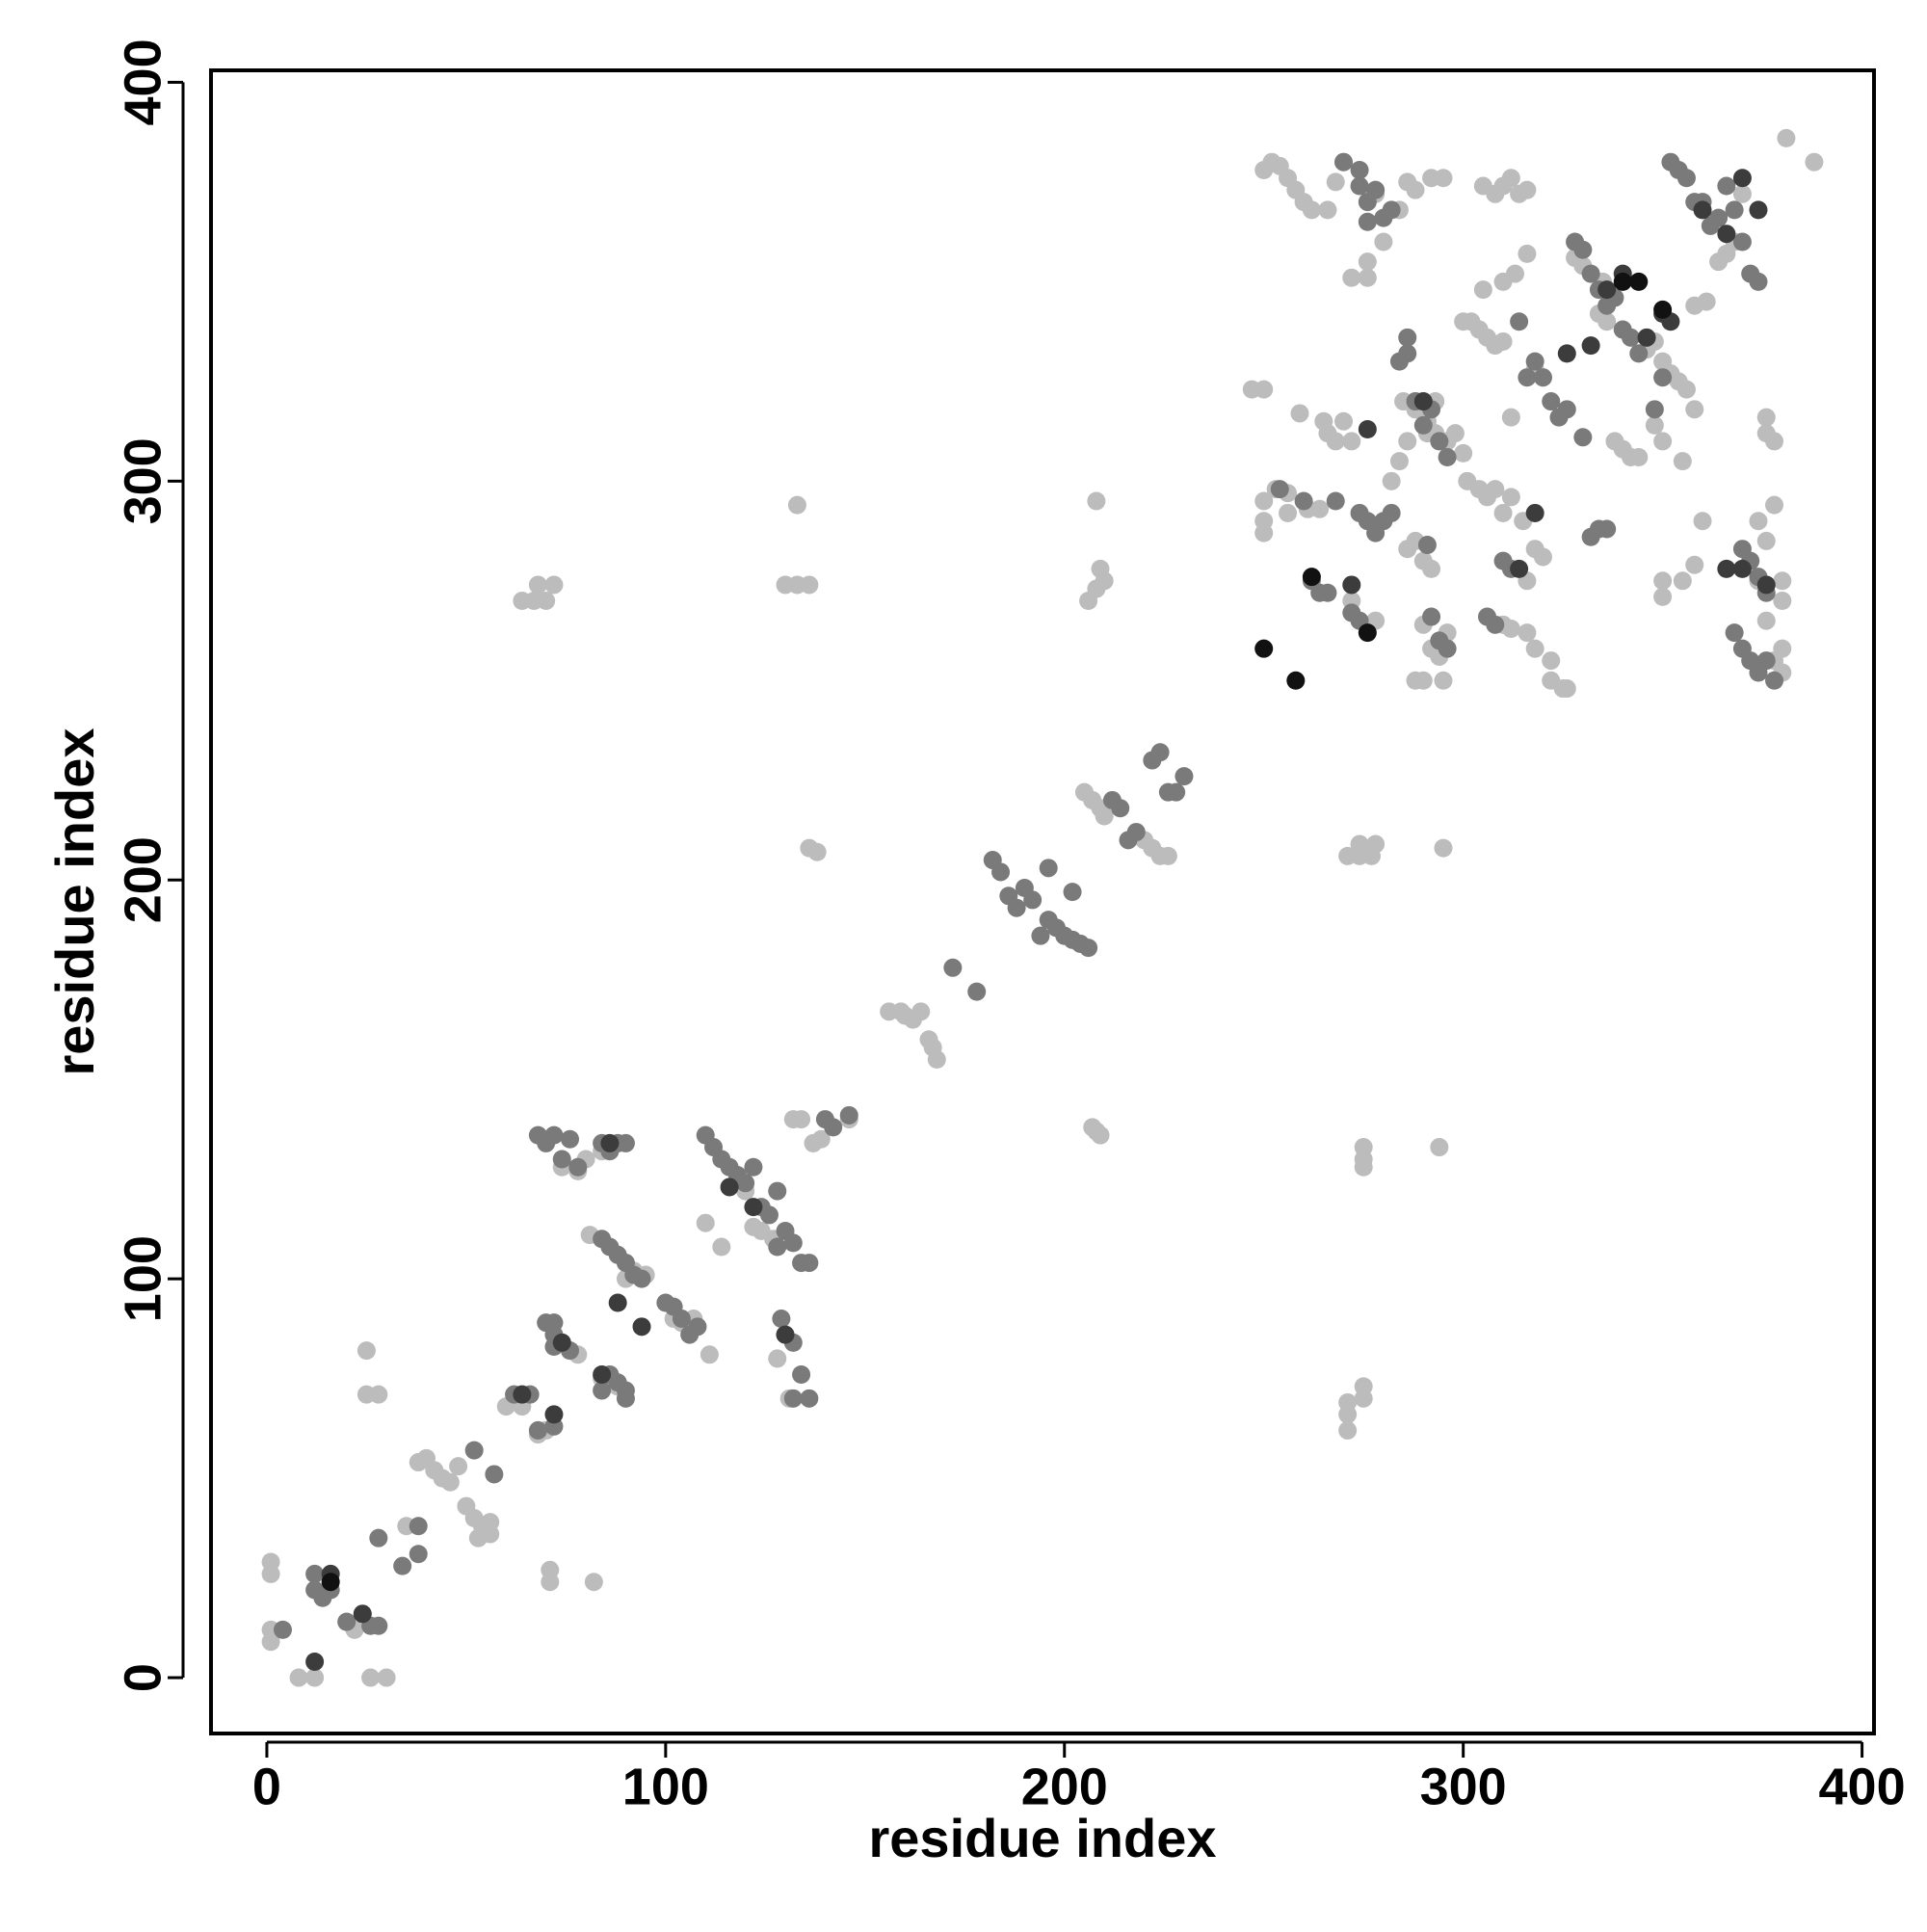 The height and width of the screenshot is (1932, 1927). I want to click on x-tick-label: 400, so click(1862, 1786).